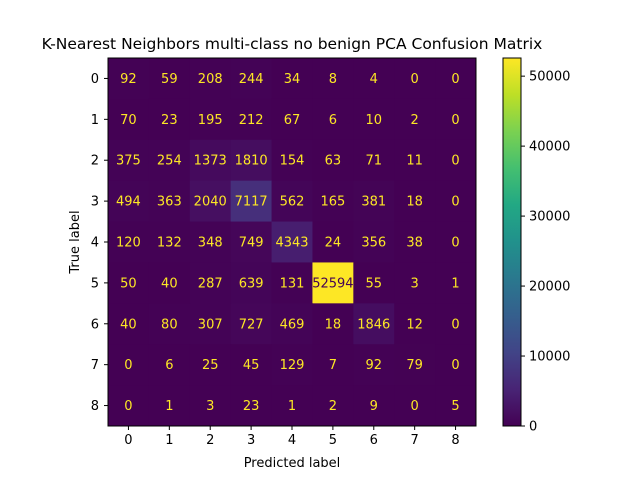  Describe the element at coordinates (374, 283) in the screenshot. I see `cell-value-label: 55` at that location.